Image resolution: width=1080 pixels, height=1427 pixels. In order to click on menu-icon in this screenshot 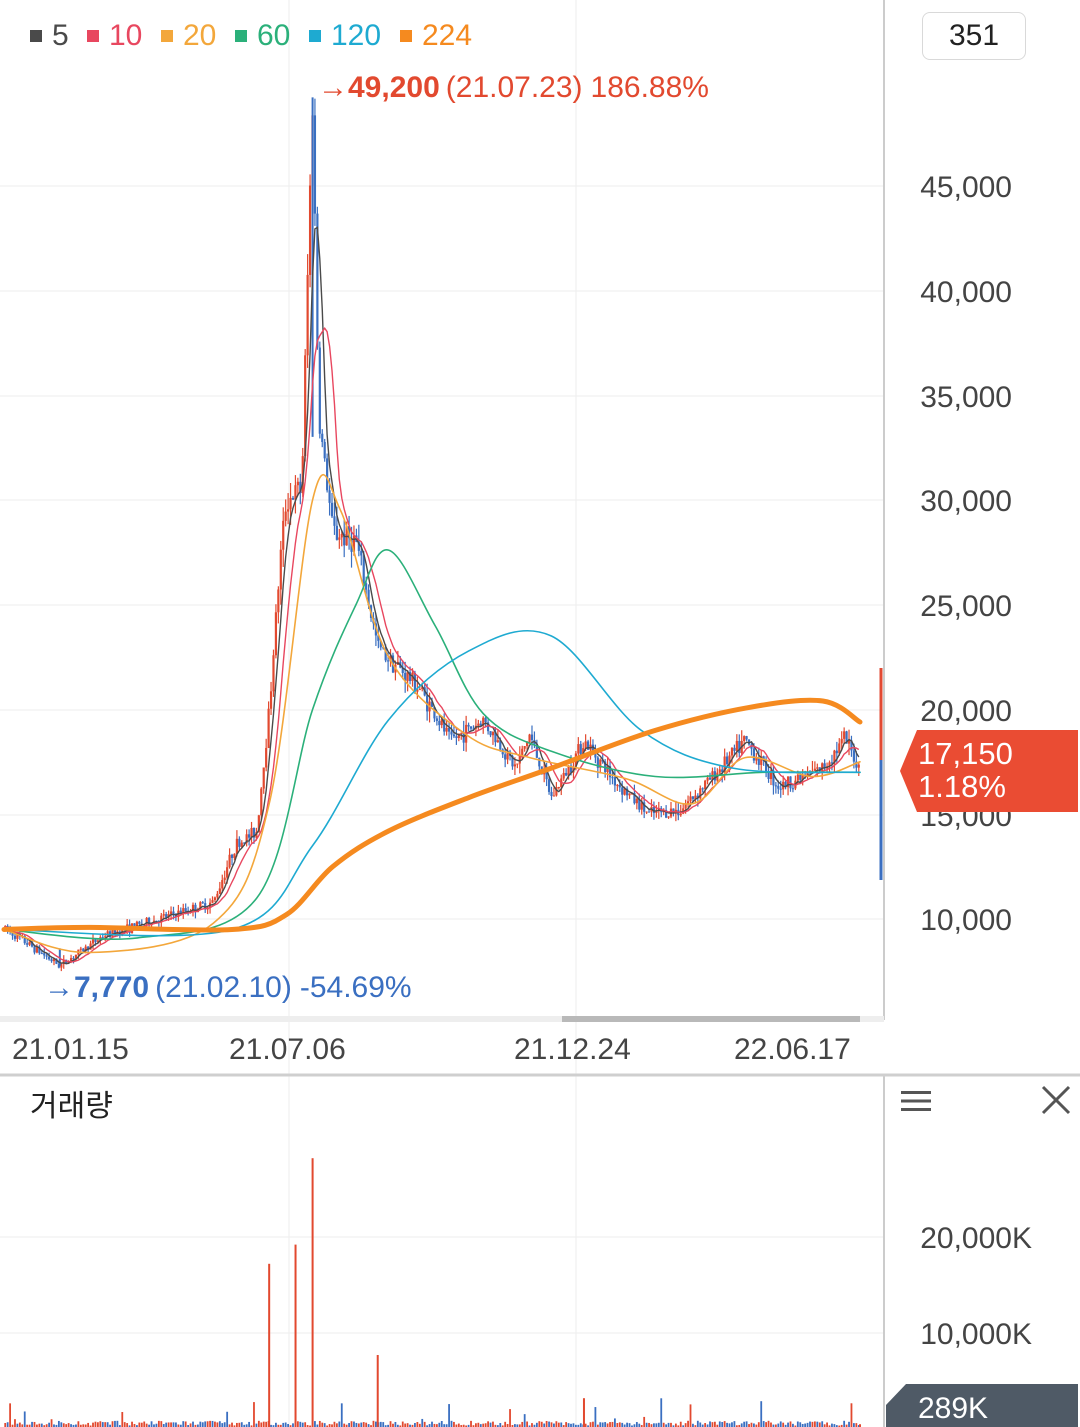, I will do `click(916, 1101)`.